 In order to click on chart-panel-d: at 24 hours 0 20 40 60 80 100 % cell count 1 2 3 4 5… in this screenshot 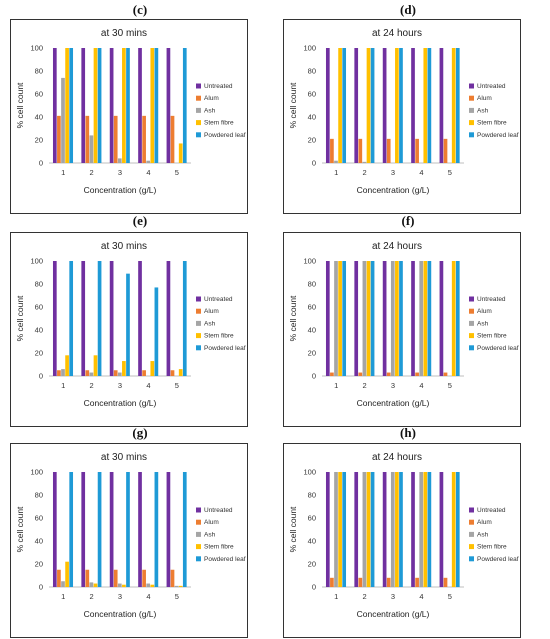, I will do `click(402, 116)`.